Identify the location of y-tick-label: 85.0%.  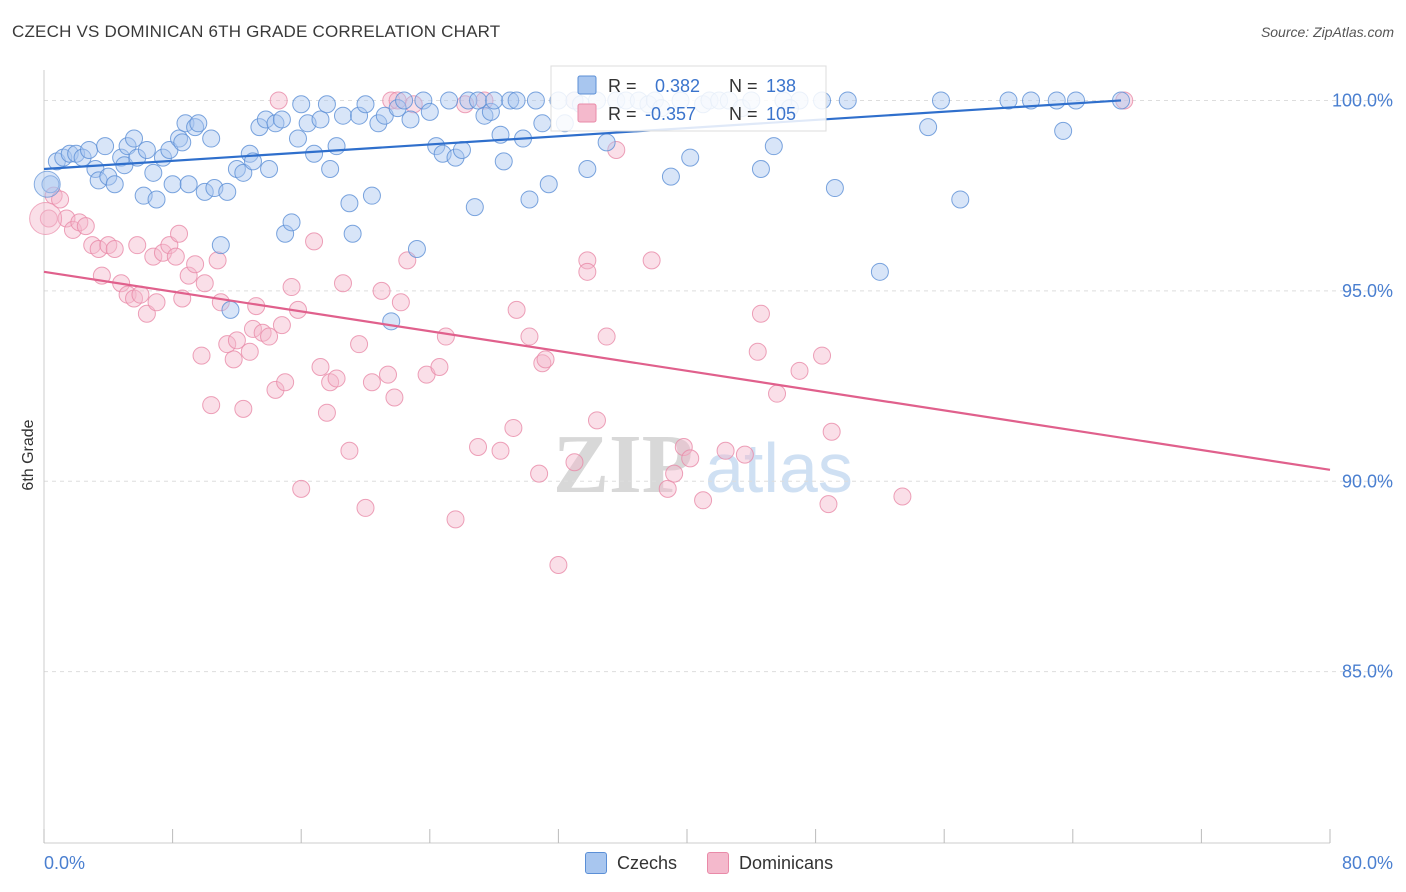
(1367, 672).